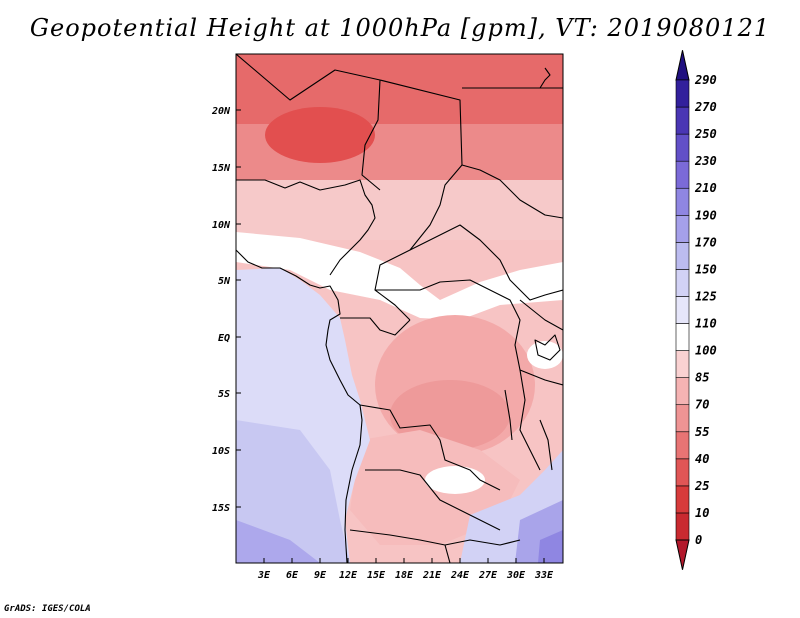 This screenshot has height=618, width=800. Describe the element at coordinates (550, 546) in the screenshot. I see `height-field-southeast-deep` at that location.